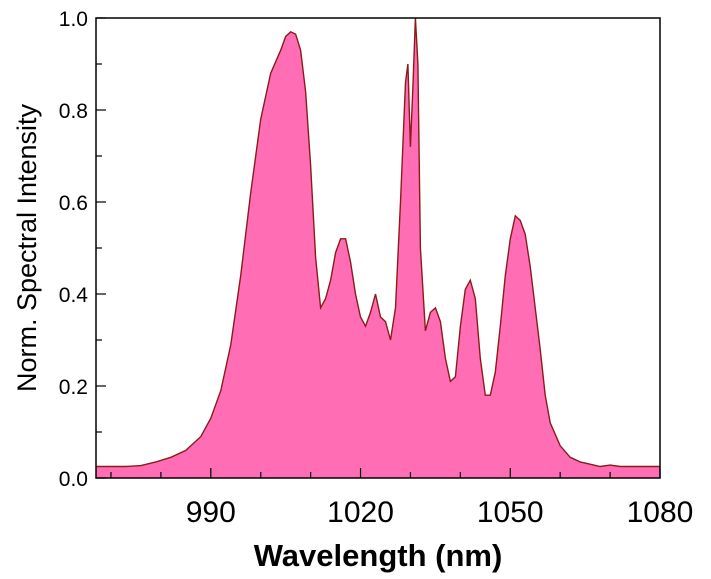 The width and height of the screenshot is (711, 579). I want to click on x-tick-label: 990, so click(211, 512).